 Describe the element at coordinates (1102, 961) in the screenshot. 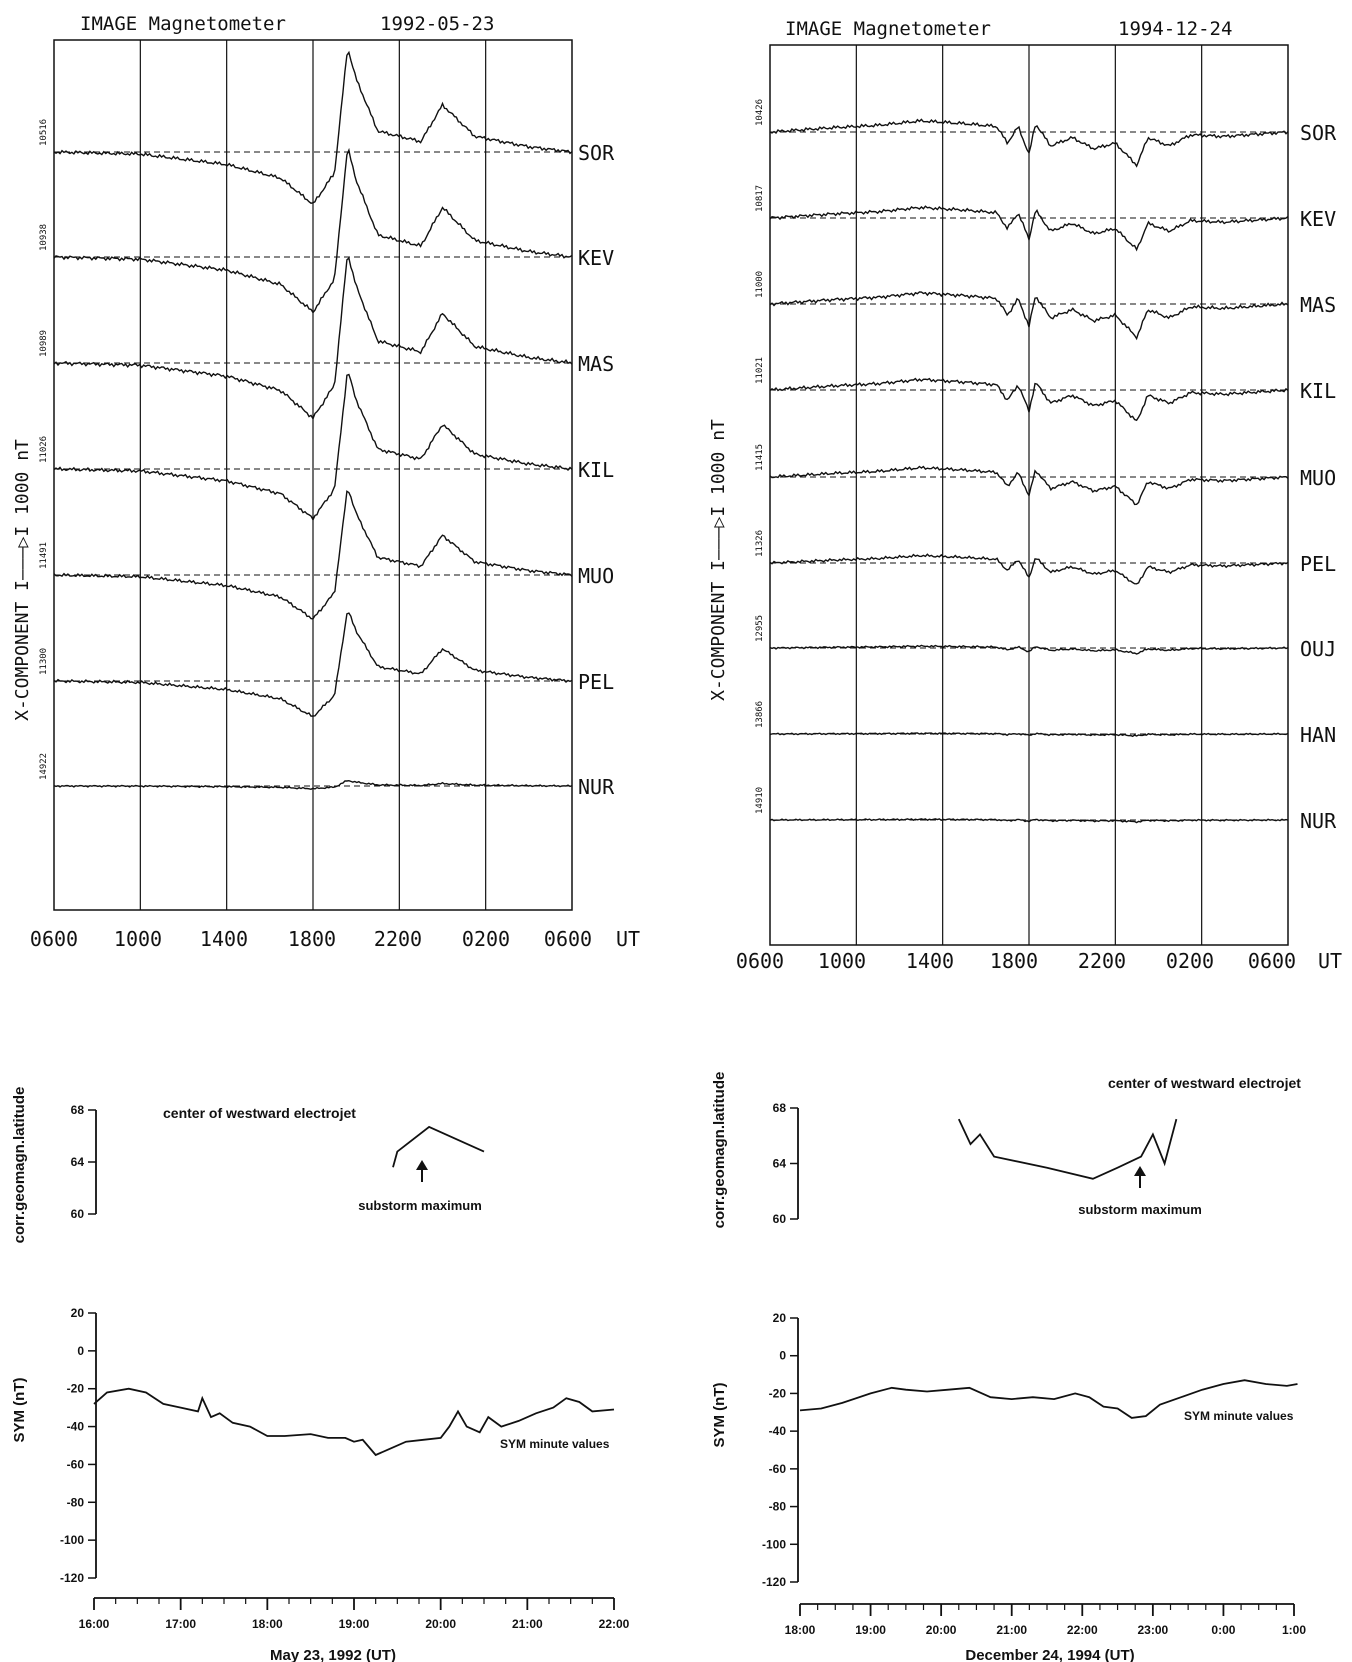

I see `mag2-xtick: 2200` at that location.